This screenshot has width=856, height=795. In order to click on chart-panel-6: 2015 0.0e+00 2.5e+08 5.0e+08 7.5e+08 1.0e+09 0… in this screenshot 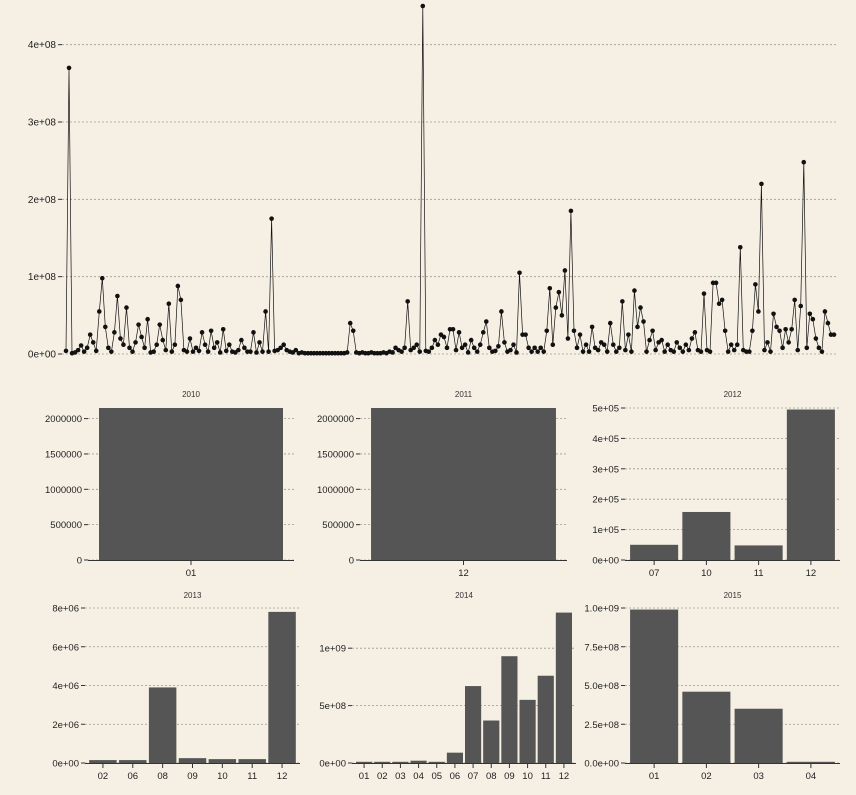, I will do `click(712, 686)`.